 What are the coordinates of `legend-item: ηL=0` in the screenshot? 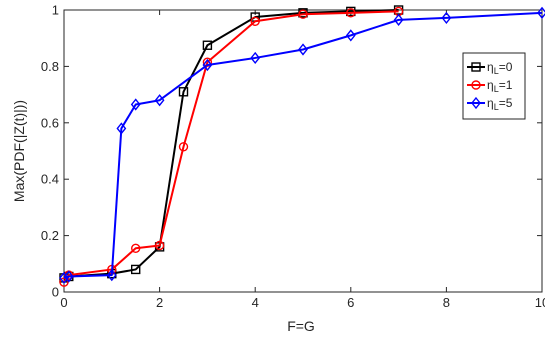 It's located at (490, 68).